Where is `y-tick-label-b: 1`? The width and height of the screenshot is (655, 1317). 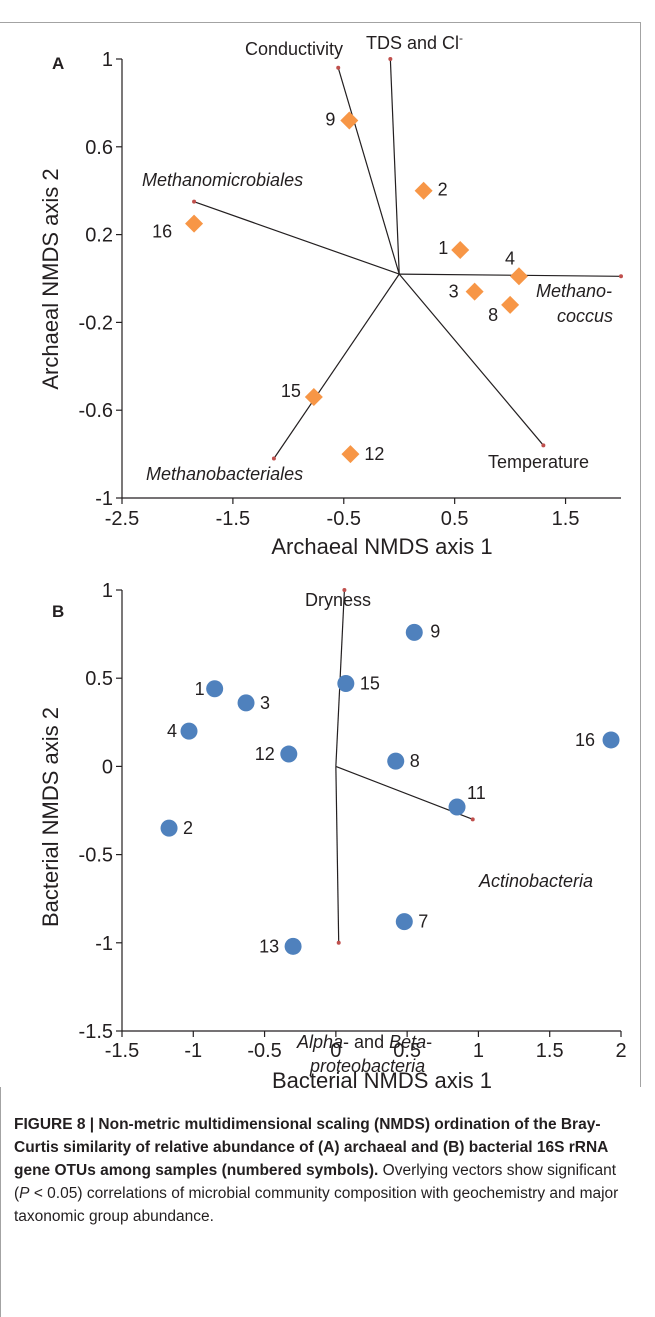
y-tick-label-b: 1 is located at coordinates (107, 591).